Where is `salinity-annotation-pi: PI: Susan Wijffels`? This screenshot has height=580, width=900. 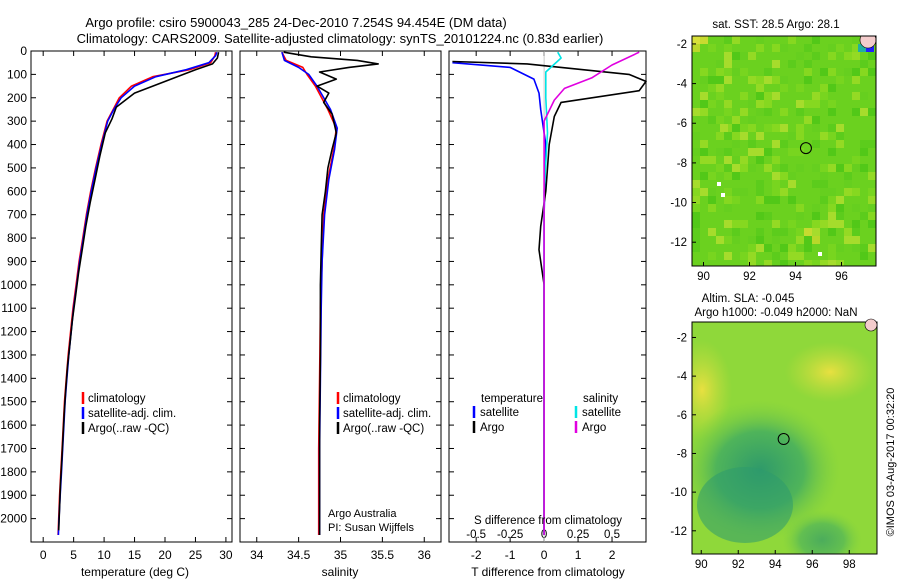 salinity-annotation-pi: PI: Susan Wijffels is located at coordinates (371, 528).